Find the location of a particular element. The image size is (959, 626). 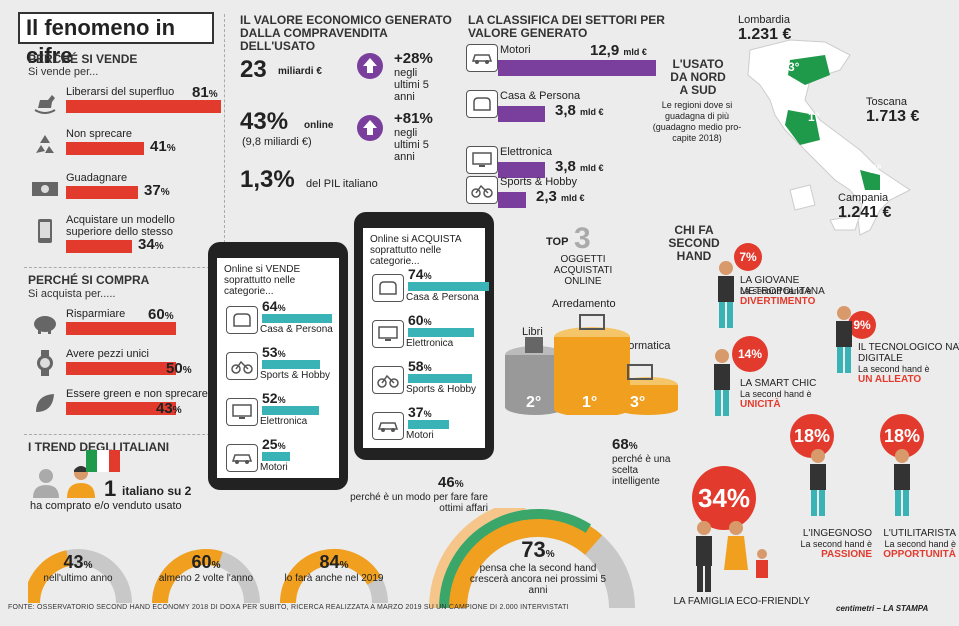

sell-item-value: 34% is located at coordinates (151, 244).